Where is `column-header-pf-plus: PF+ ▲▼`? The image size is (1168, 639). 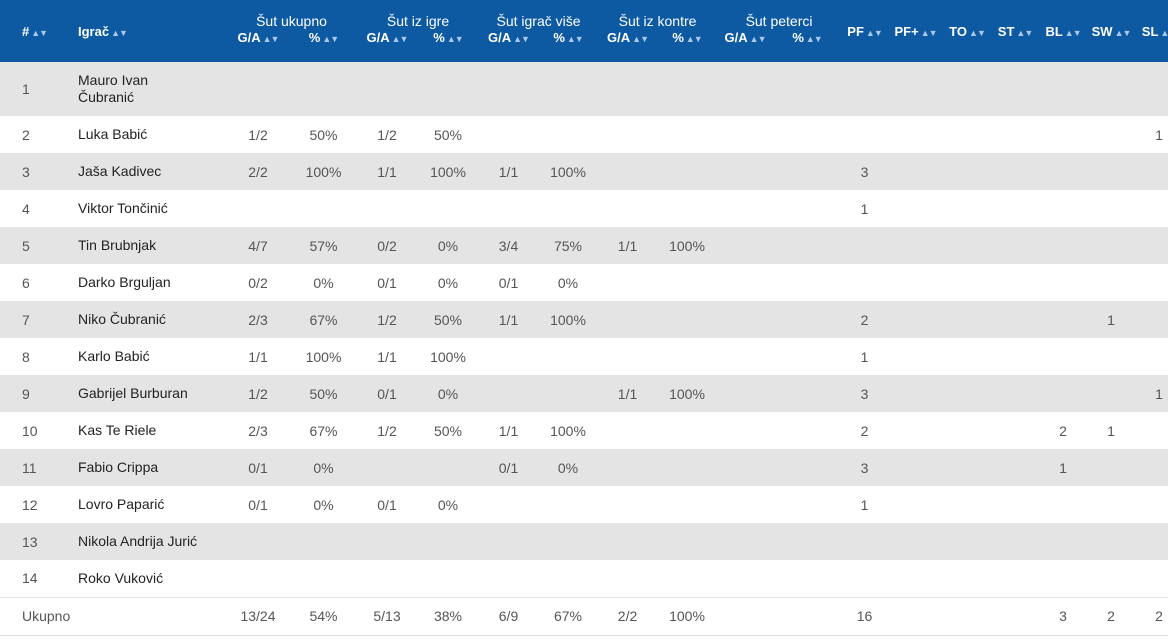
column-header-pf-plus: PF+ ▲▼ is located at coordinates (916, 31).